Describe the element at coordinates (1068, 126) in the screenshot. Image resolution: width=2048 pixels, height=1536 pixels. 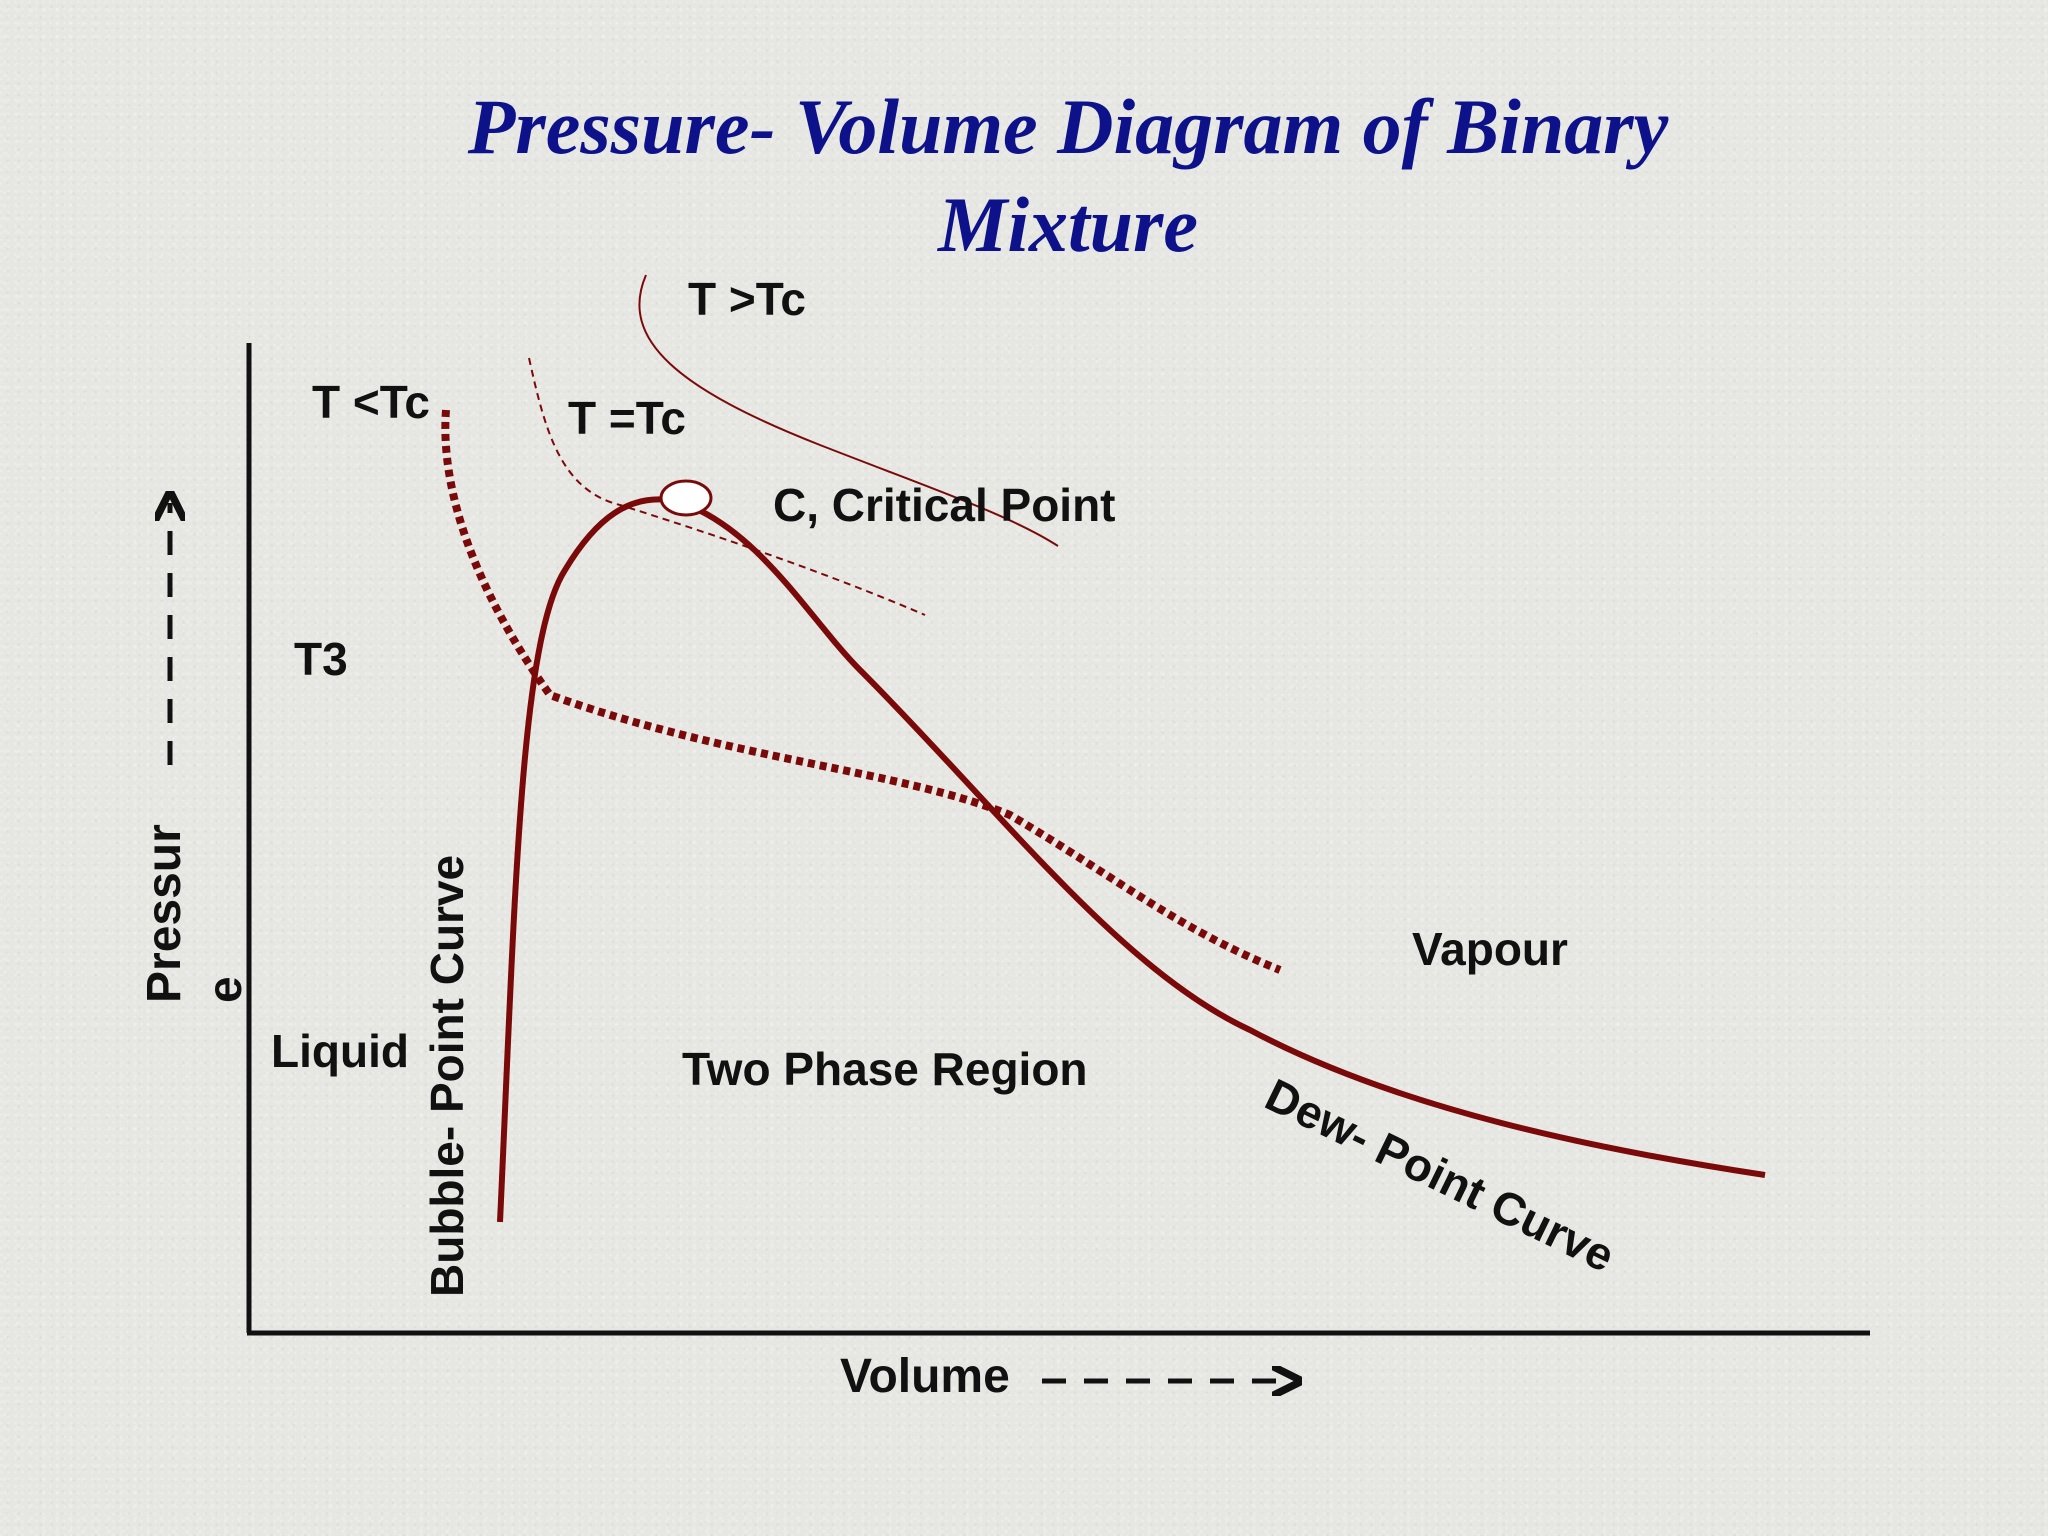
I see `diagram-title-line1: Pressure- Volume Diagram of Binary` at that location.